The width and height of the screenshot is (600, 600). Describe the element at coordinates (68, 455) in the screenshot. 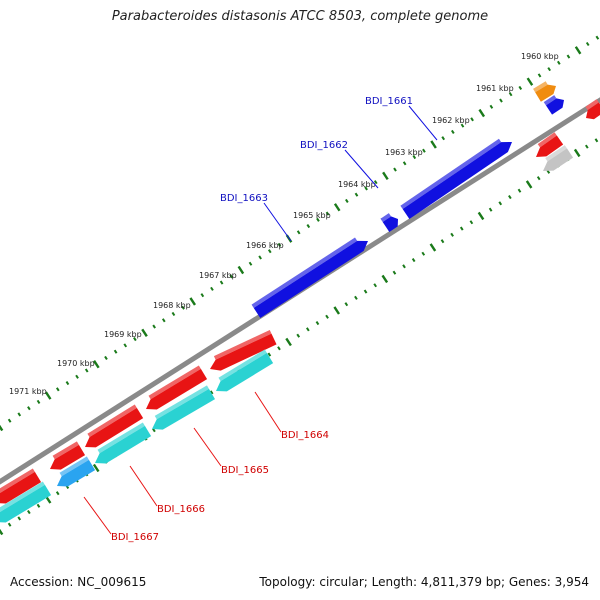

I see `gene-red-small` at that location.